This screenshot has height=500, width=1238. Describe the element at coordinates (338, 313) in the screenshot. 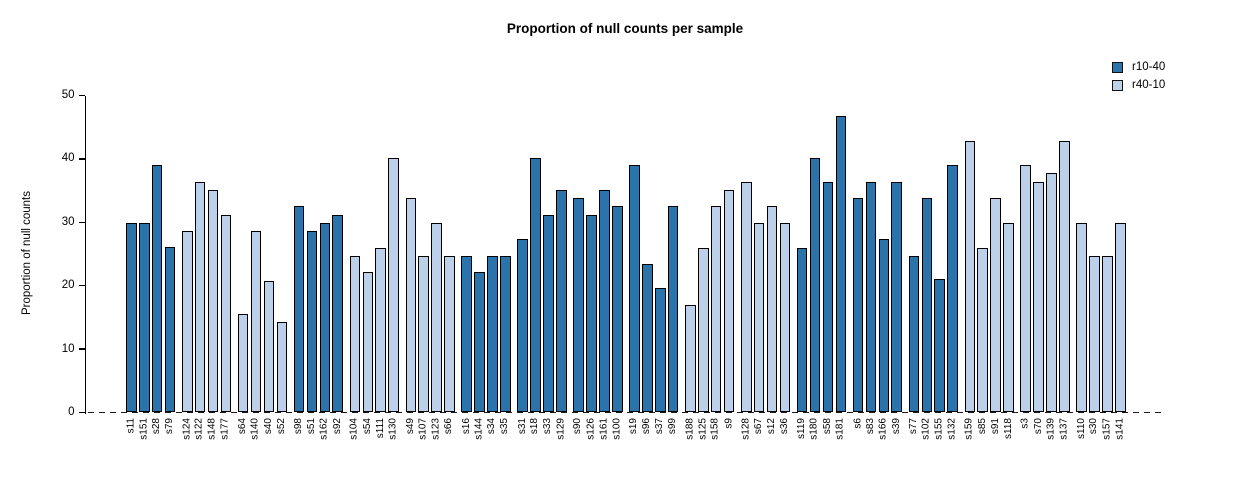

I see `bar-s92` at that location.